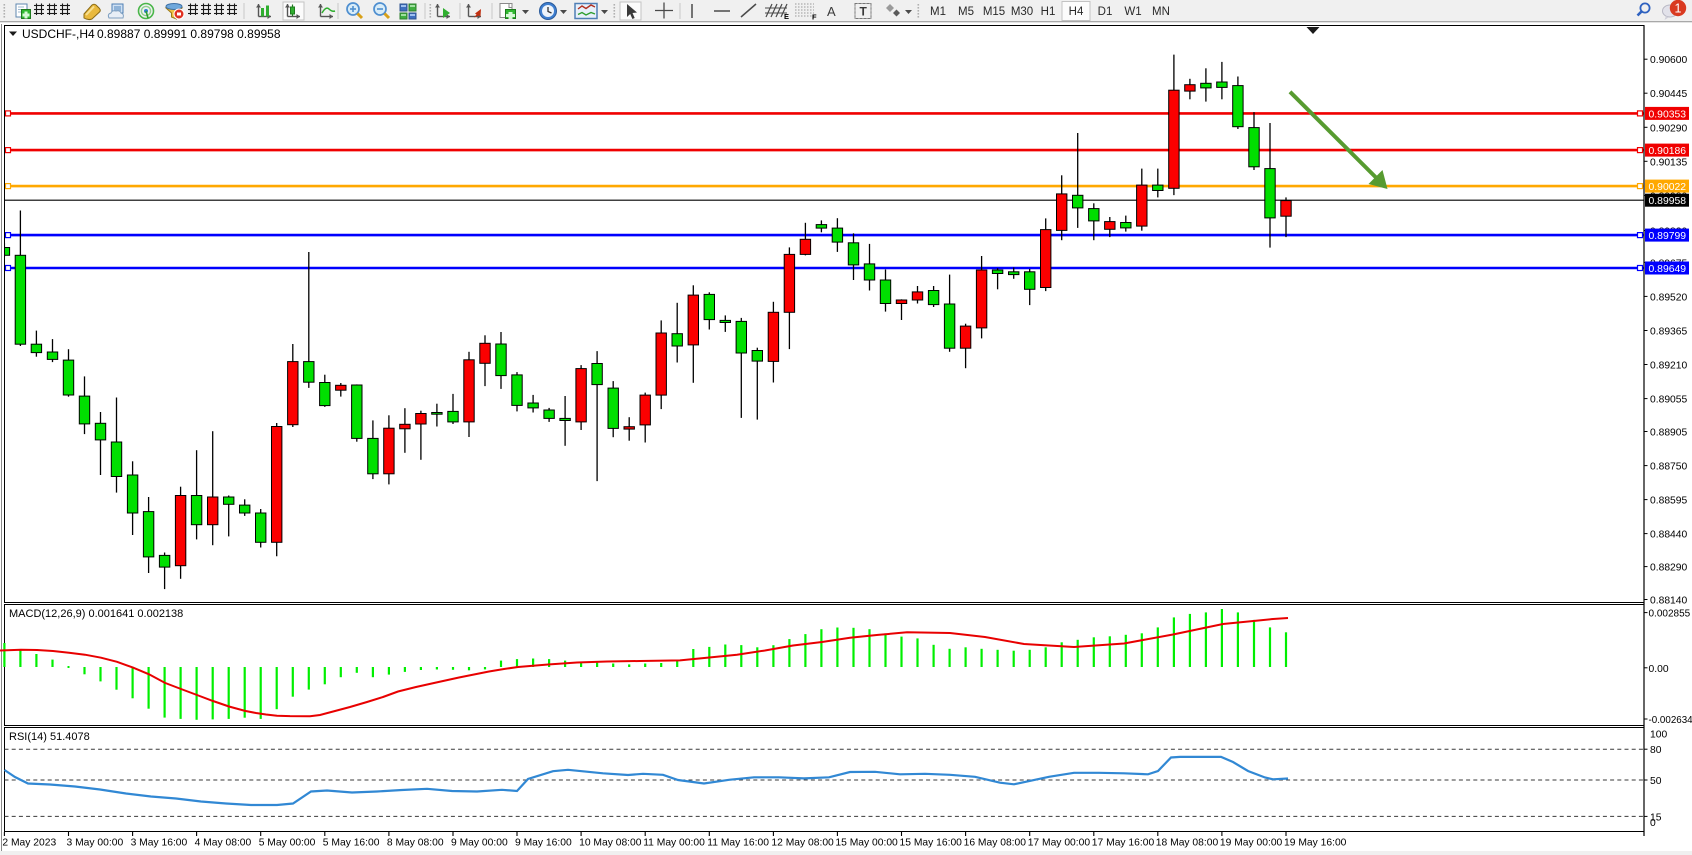  I want to click on svg-text: 3 May 16:00, so click(159, 843).